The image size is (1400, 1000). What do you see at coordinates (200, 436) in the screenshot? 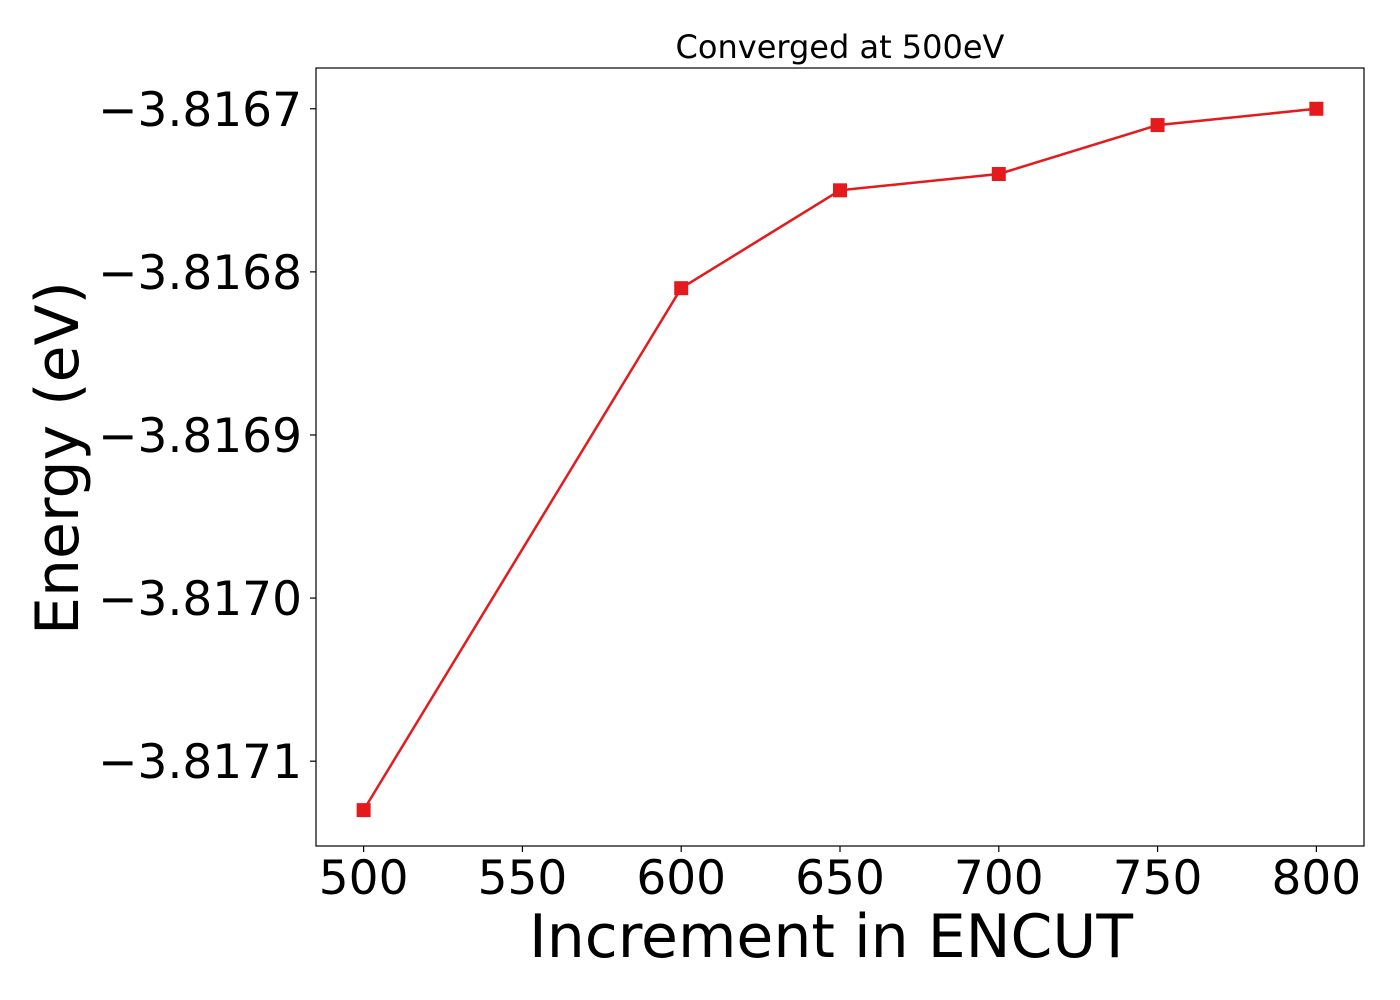
I see `y-tick-label: −3.8169` at bounding box center [200, 436].